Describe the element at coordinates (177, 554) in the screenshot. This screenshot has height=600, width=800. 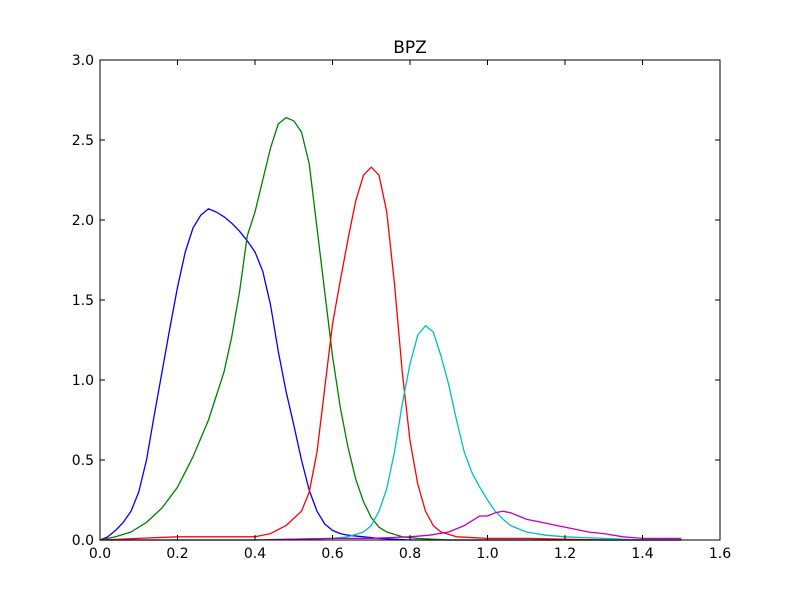
I see `x-tick-label: 0.2` at that location.